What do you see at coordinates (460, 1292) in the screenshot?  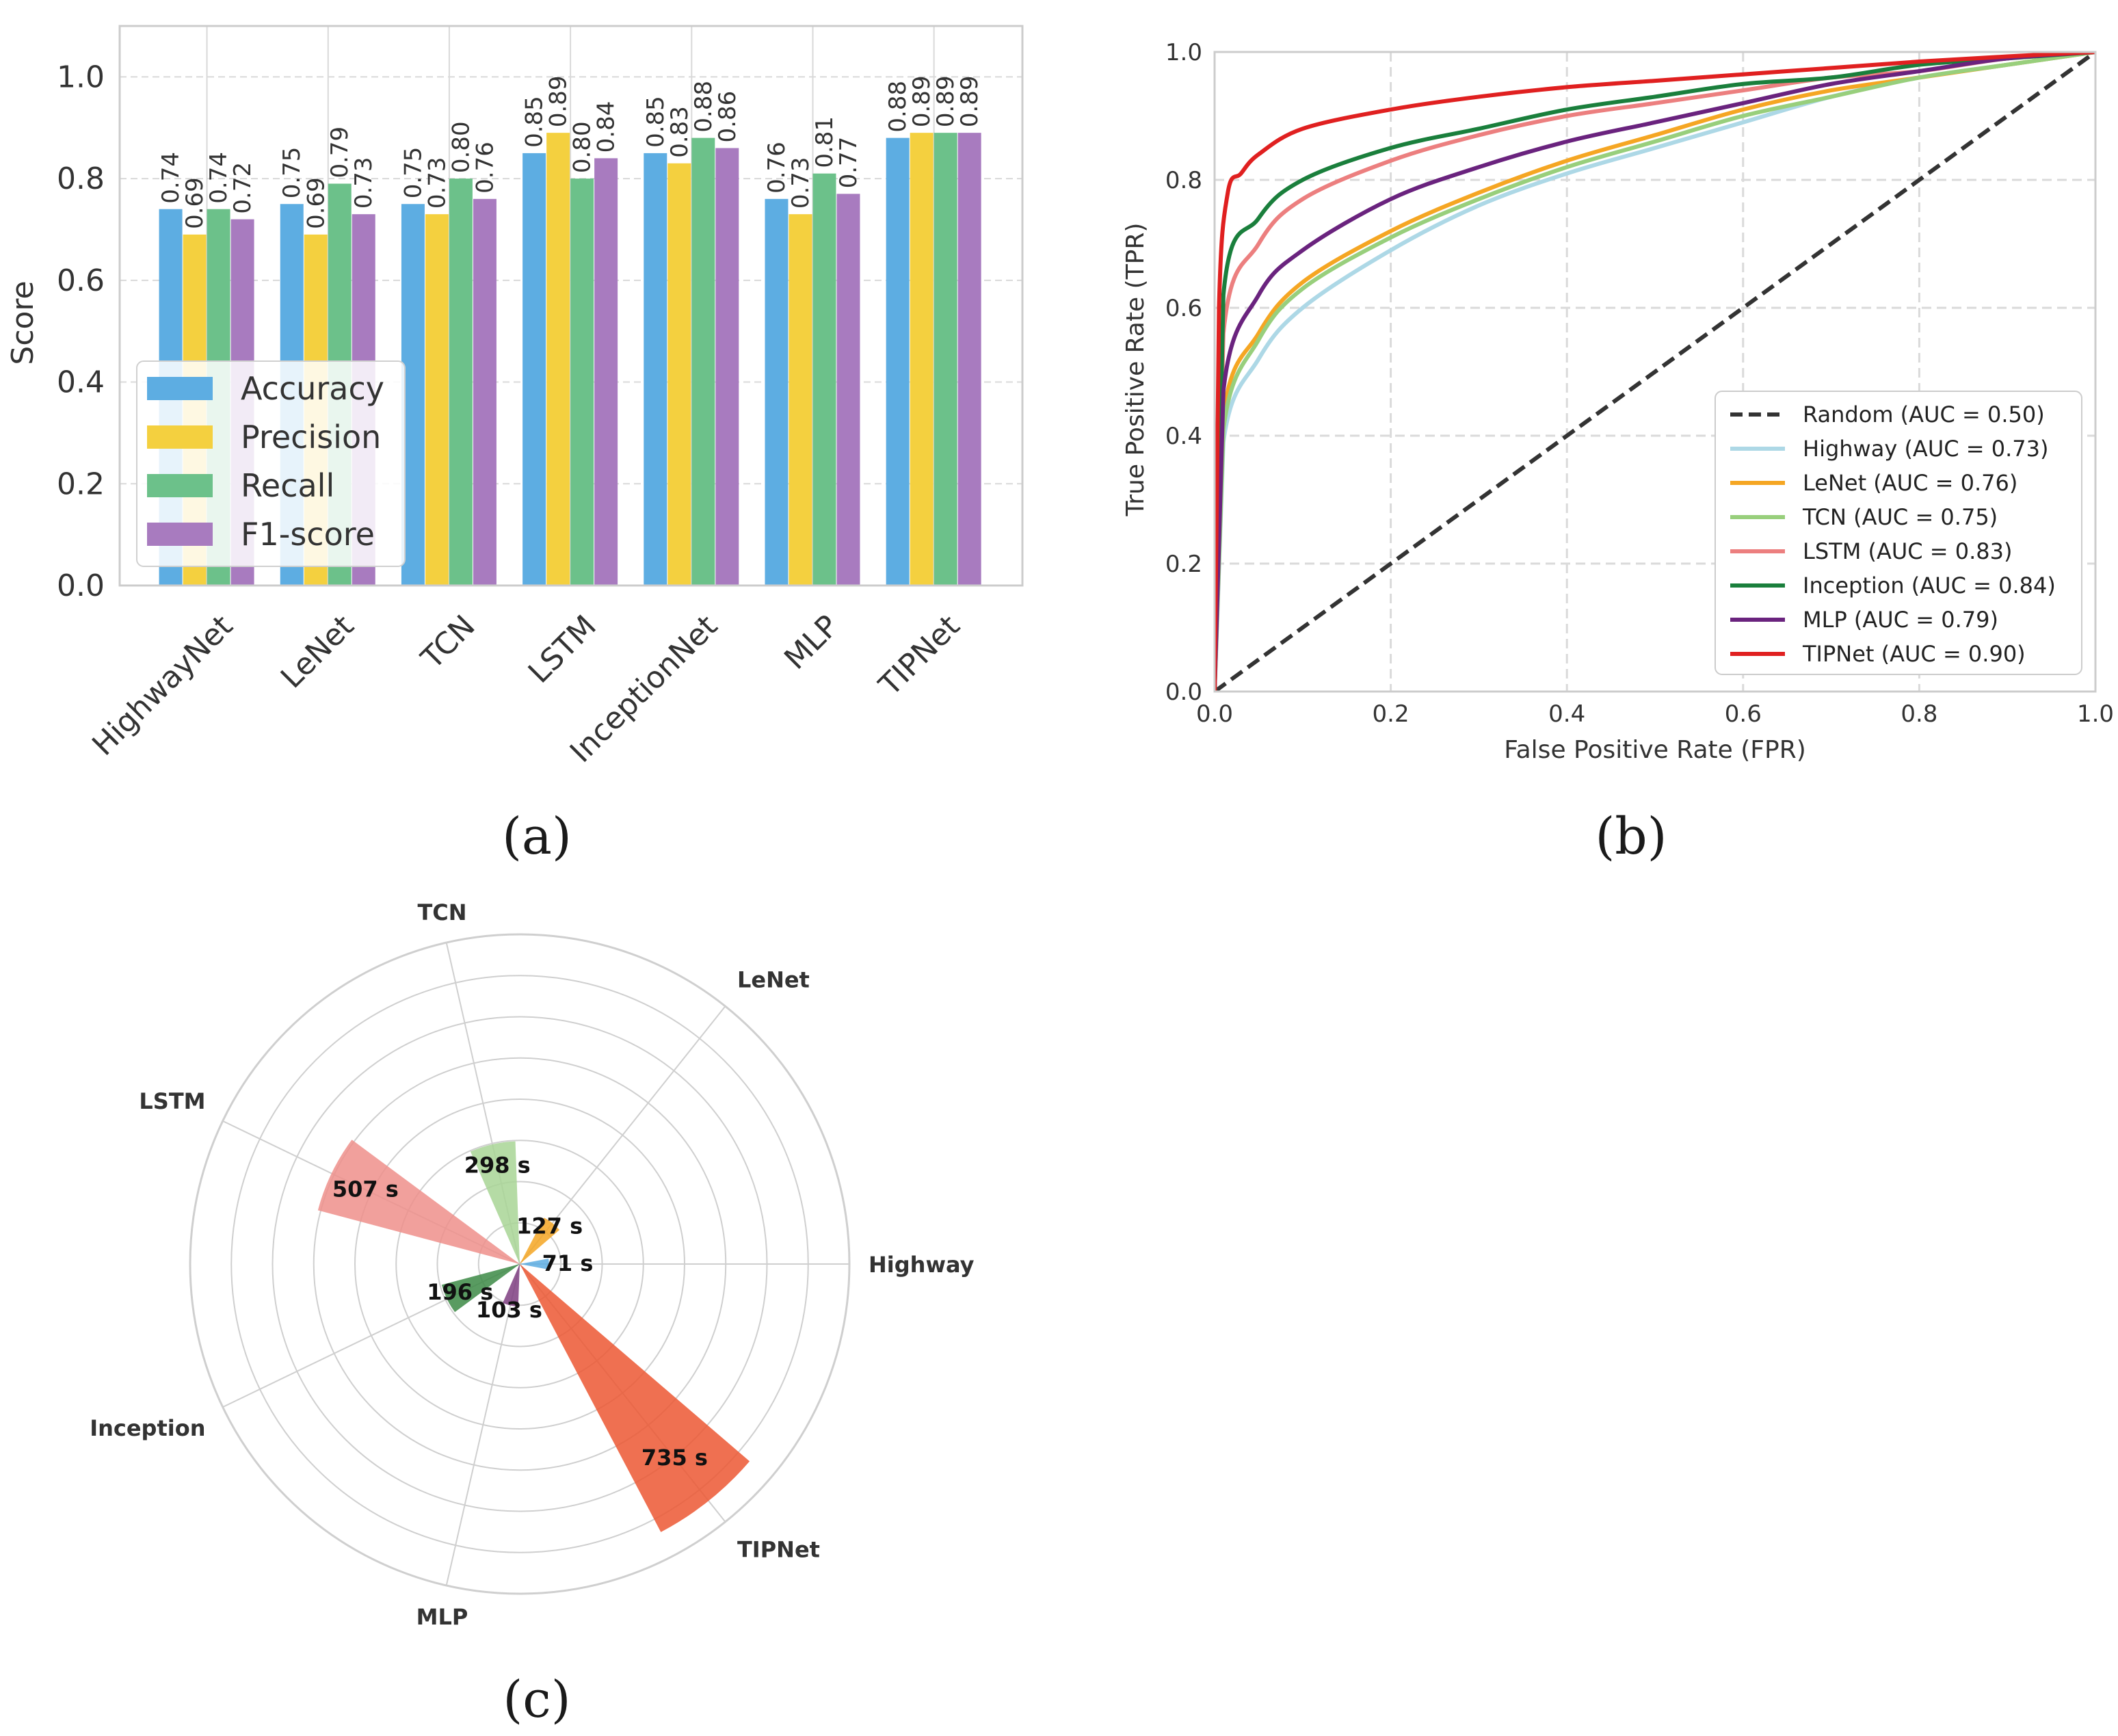 I see `c-value-label: 196 s` at bounding box center [460, 1292].